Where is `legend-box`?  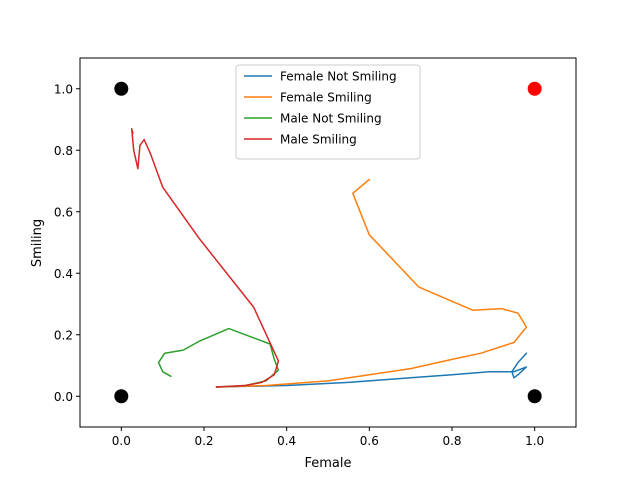 legend-box is located at coordinates (328, 112).